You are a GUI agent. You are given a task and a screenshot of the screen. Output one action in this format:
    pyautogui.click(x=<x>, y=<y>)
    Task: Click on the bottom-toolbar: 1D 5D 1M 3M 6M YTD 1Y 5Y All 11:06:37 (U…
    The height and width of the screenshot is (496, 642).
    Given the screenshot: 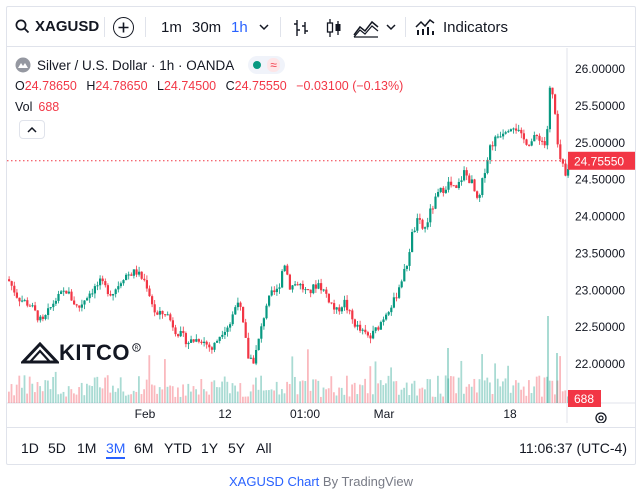 What is the action you would take?
    pyautogui.click(x=321, y=445)
    